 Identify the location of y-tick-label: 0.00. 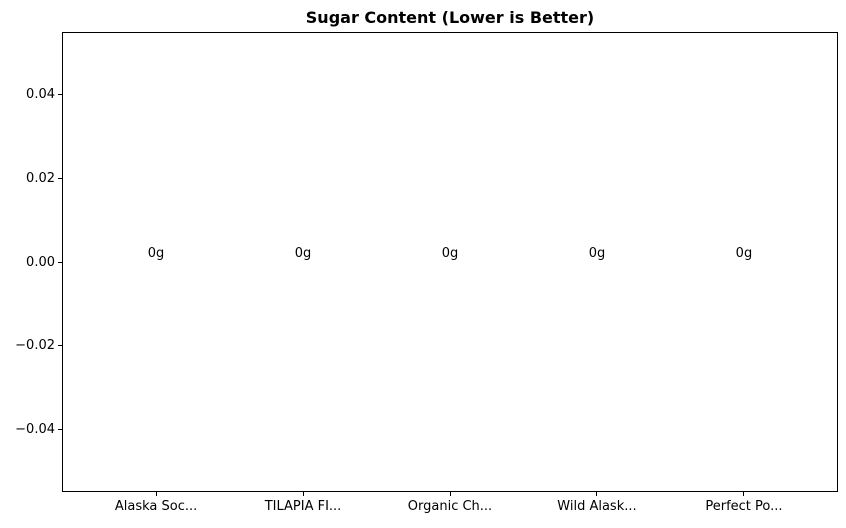
(40, 262).